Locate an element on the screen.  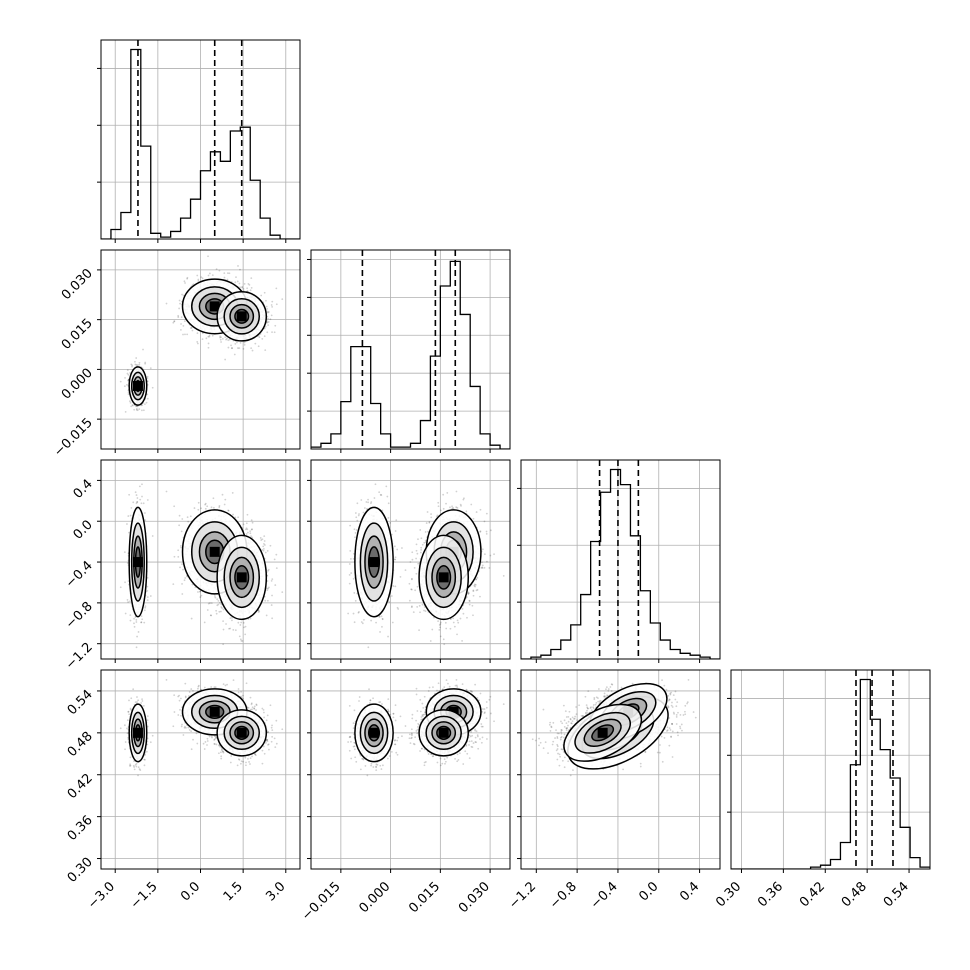
panel-frame is located at coordinates (410, 349).